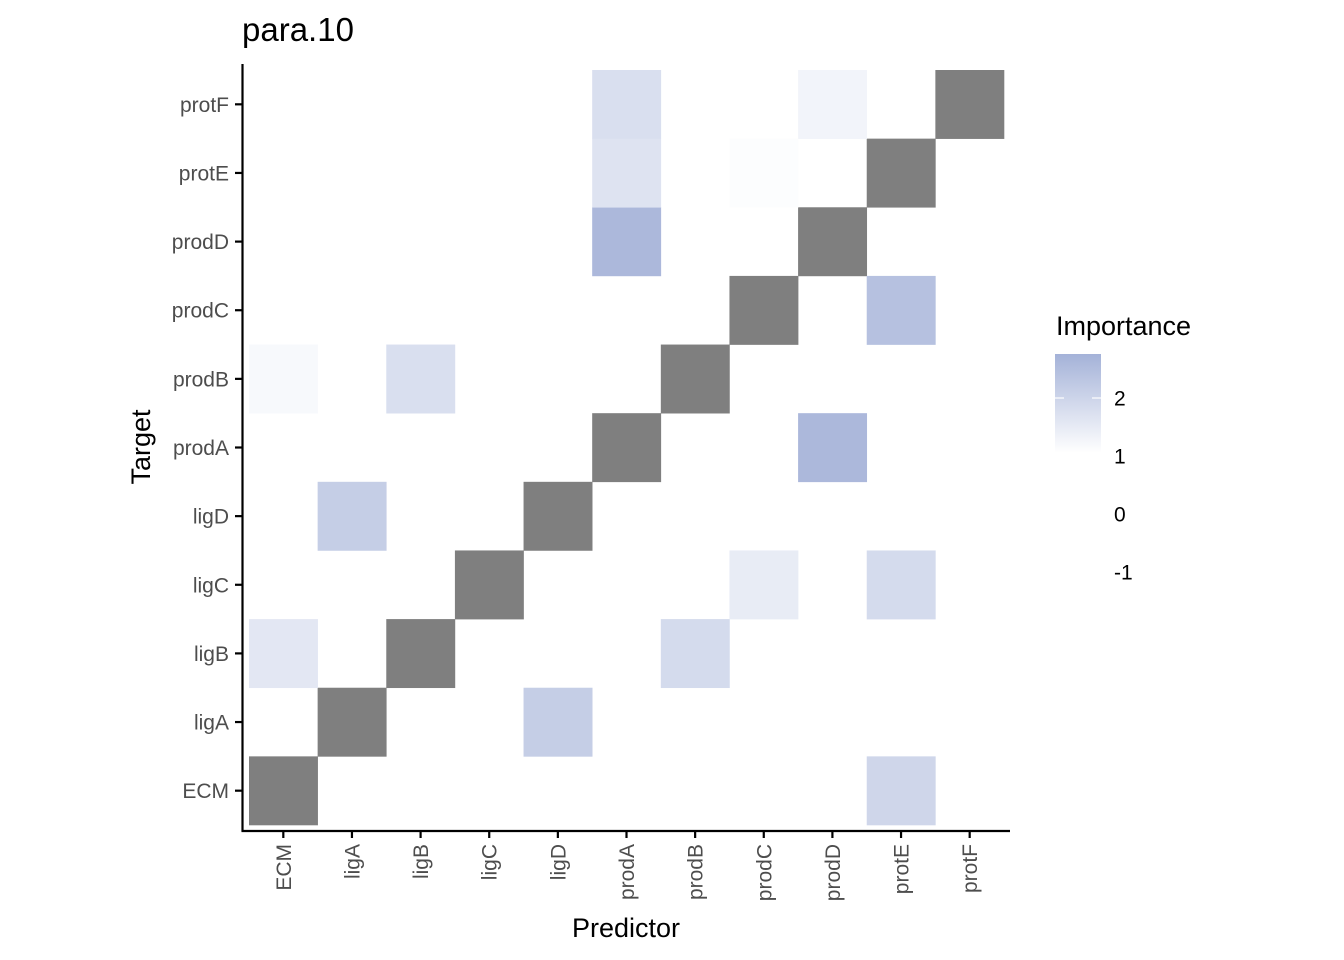 This screenshot has width=1344, height=960. Describe the element at coordinates (970, 868) in the screenshot. I see `x-tick-label: protF` at that location.